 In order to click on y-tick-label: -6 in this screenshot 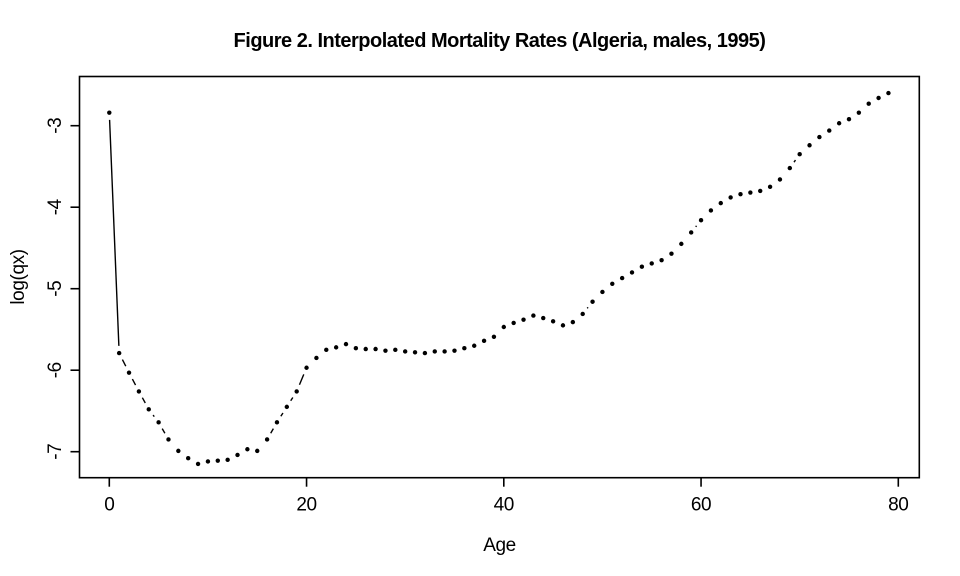, I will do `click(55, 370)`.